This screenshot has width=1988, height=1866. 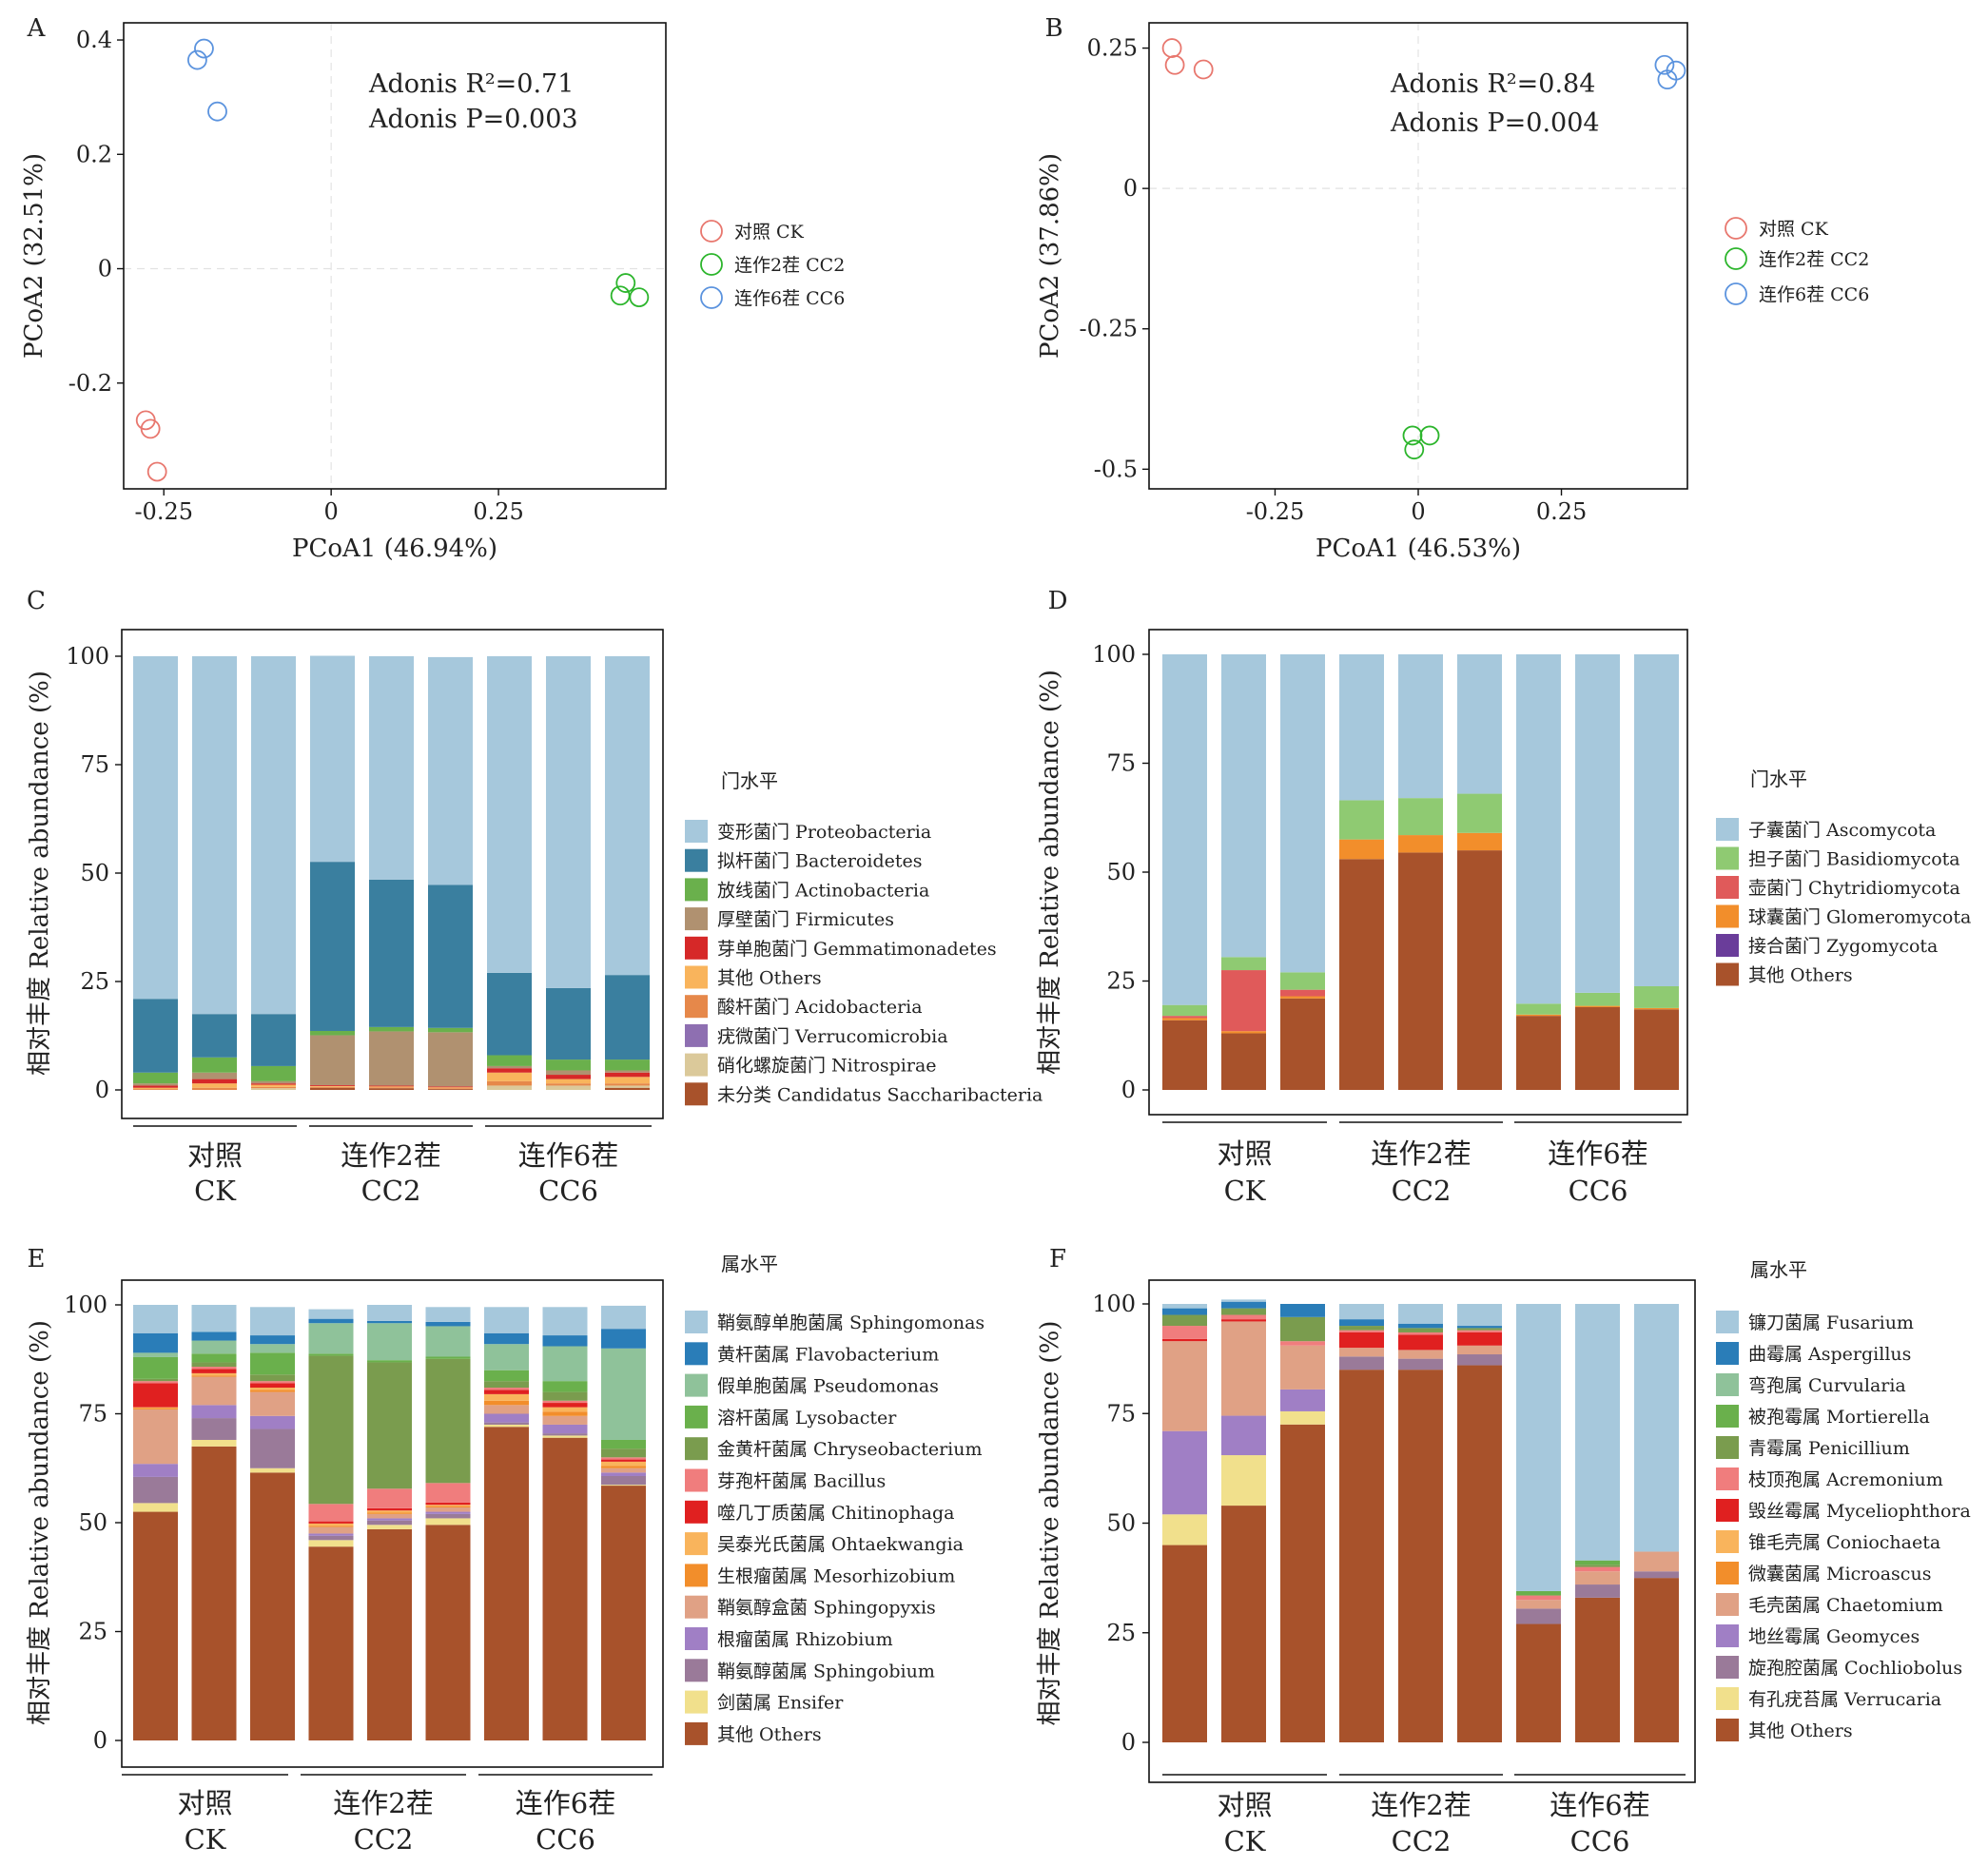 What do you see at coordinates (1829, 1448) in the screenshot?
I see `legend-label: 青霉属 Penicillium` at bounding box center [1829, 1448].